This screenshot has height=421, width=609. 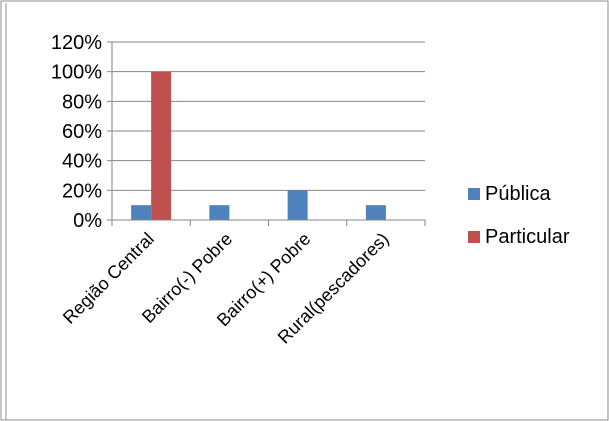 I want to click on y-tick-label: 80%, so click(x=82, y=102).